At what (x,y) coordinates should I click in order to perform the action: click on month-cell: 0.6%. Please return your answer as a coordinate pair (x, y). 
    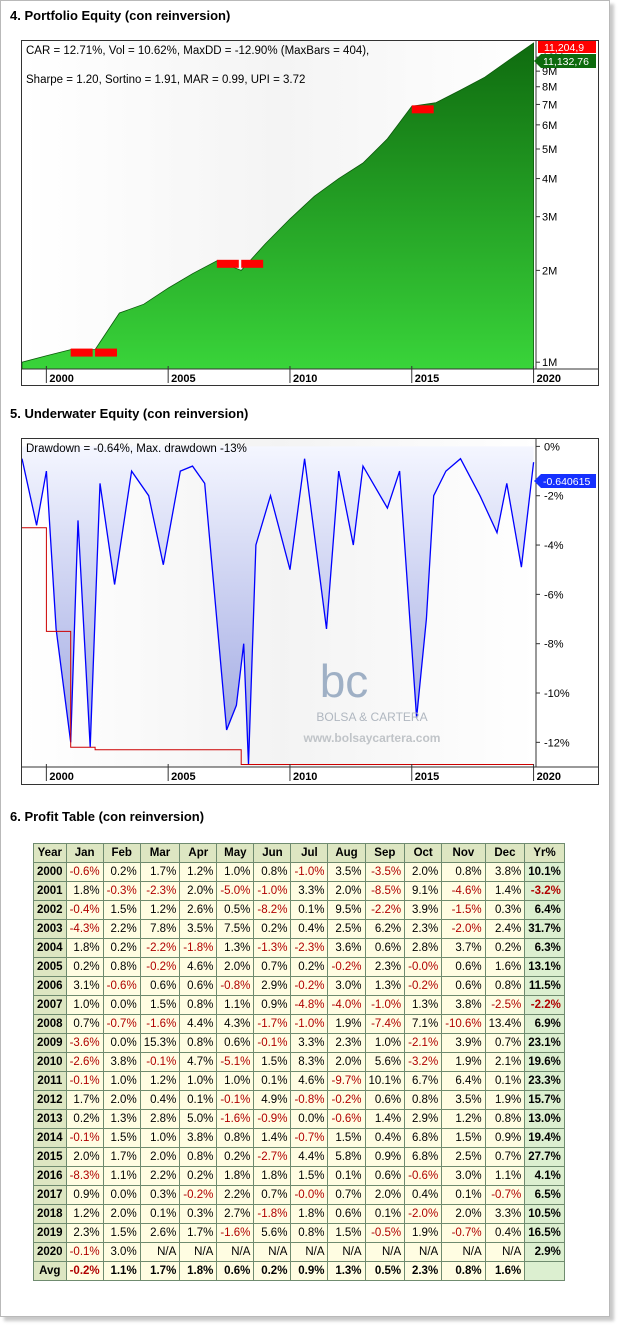
    Looking at the image, I should click on (385, 1100).